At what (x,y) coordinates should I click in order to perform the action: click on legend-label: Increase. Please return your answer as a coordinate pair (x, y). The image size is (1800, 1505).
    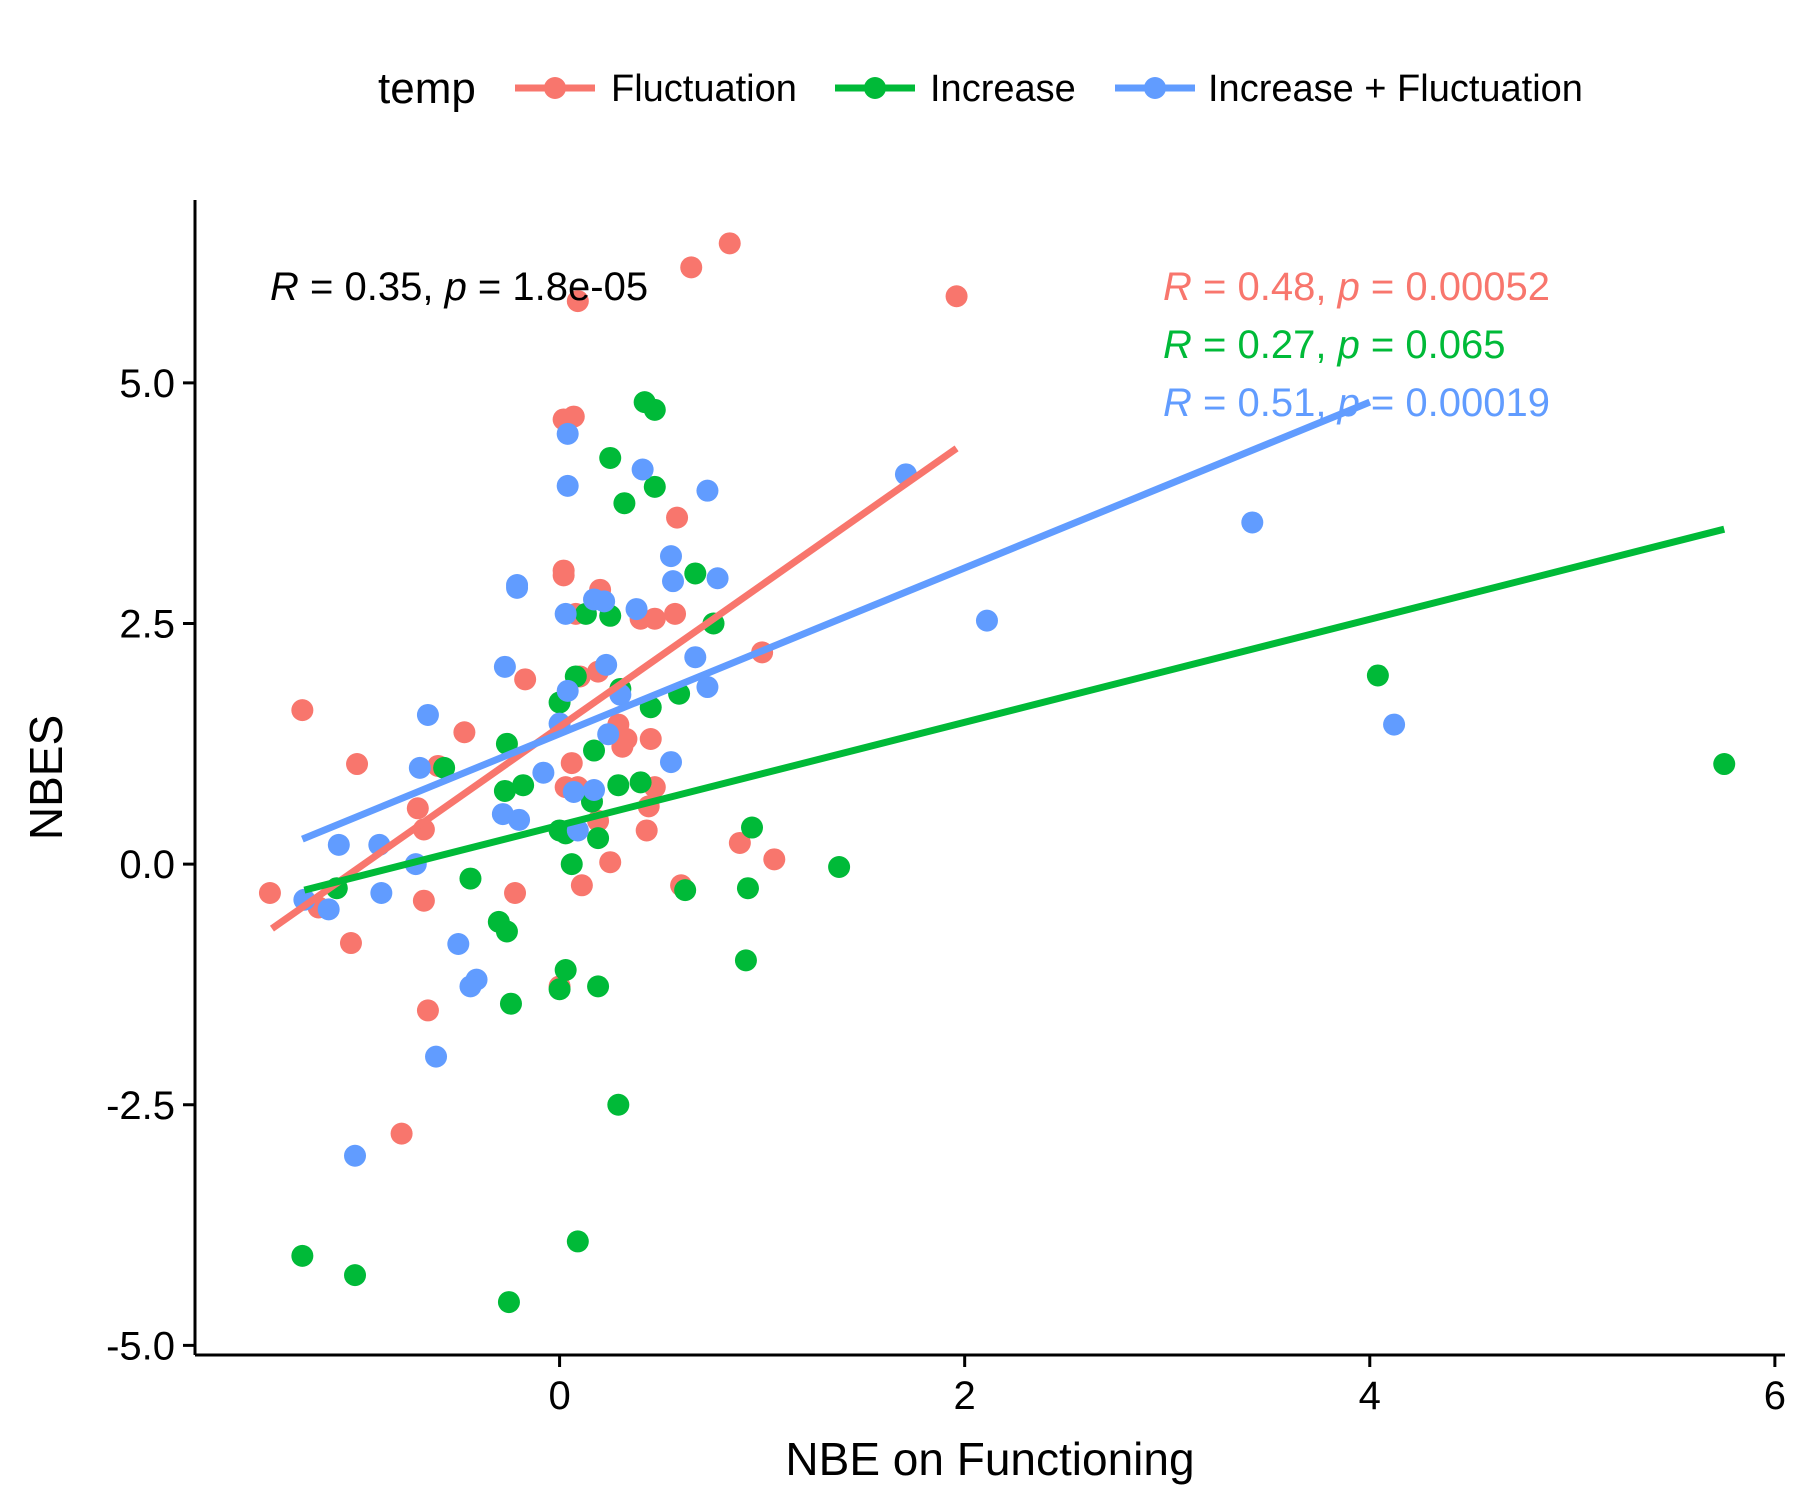
    Looking at the image, I should click on (1003, 89).